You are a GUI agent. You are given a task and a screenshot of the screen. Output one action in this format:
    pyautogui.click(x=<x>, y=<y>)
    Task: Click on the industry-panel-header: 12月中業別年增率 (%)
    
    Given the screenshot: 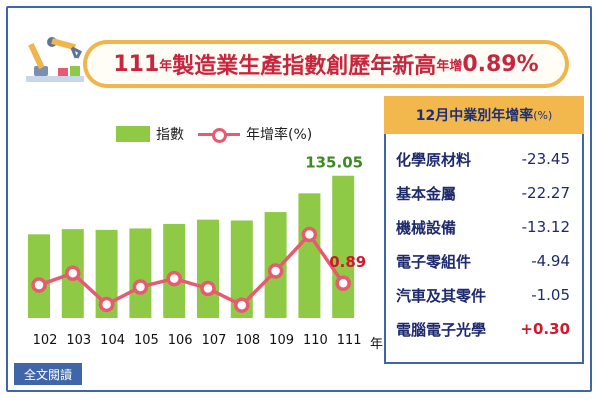 What is the action you would take?
    pyautogui.click(x=484, y=115)
    